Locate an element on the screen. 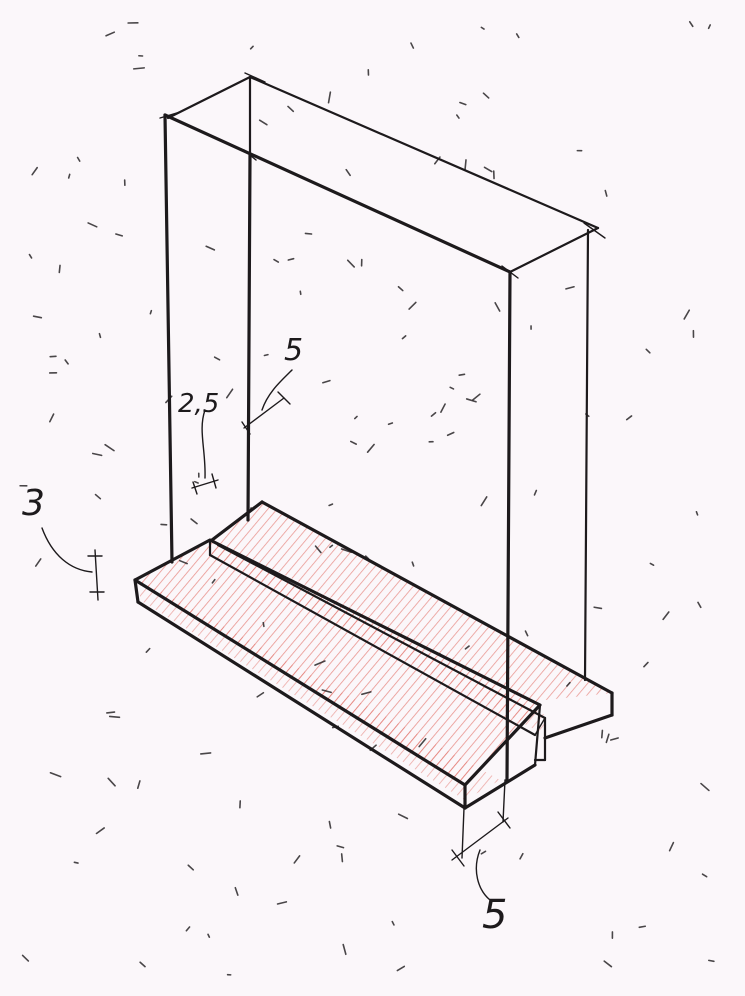  dimension-slot-offset: 5 is located at coordinates (272, 384).